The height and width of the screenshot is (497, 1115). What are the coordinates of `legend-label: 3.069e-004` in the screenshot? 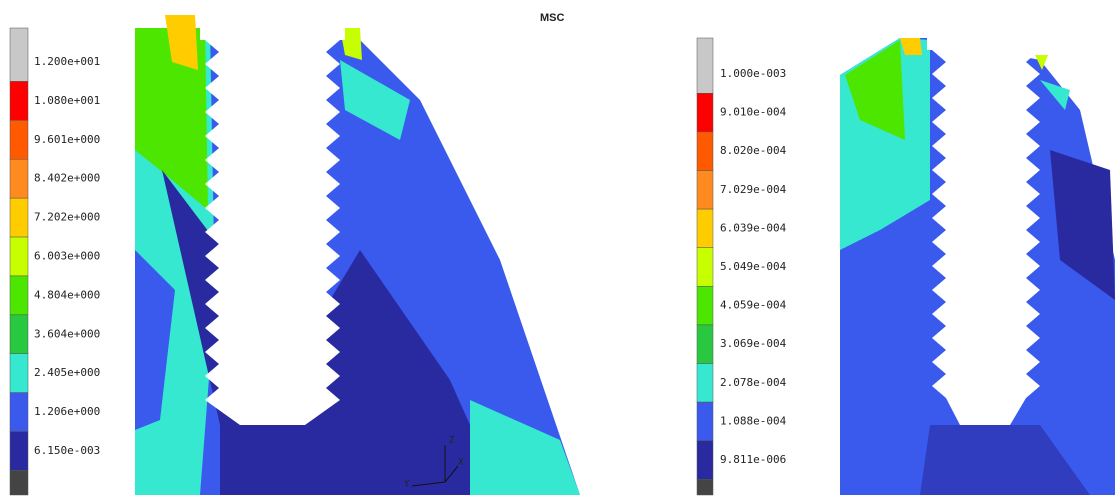 It's located at (753, 343).